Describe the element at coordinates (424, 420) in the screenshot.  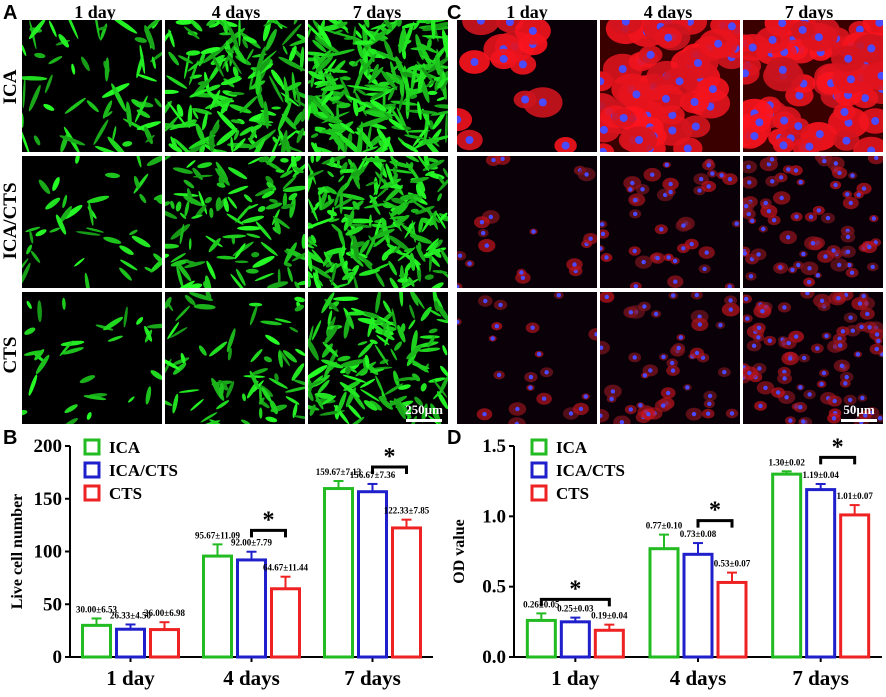
I see `scale-bar-a-line` at that location.